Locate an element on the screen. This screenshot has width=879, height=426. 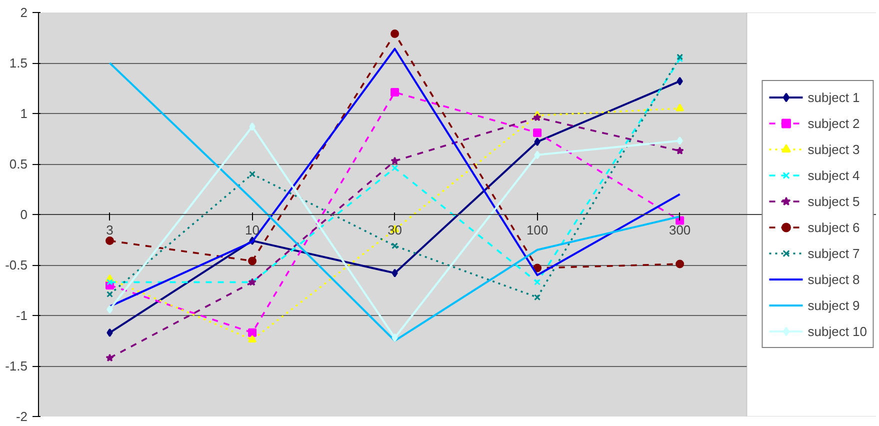
legend-label: subject 2 is located at coordinates (834, 123).